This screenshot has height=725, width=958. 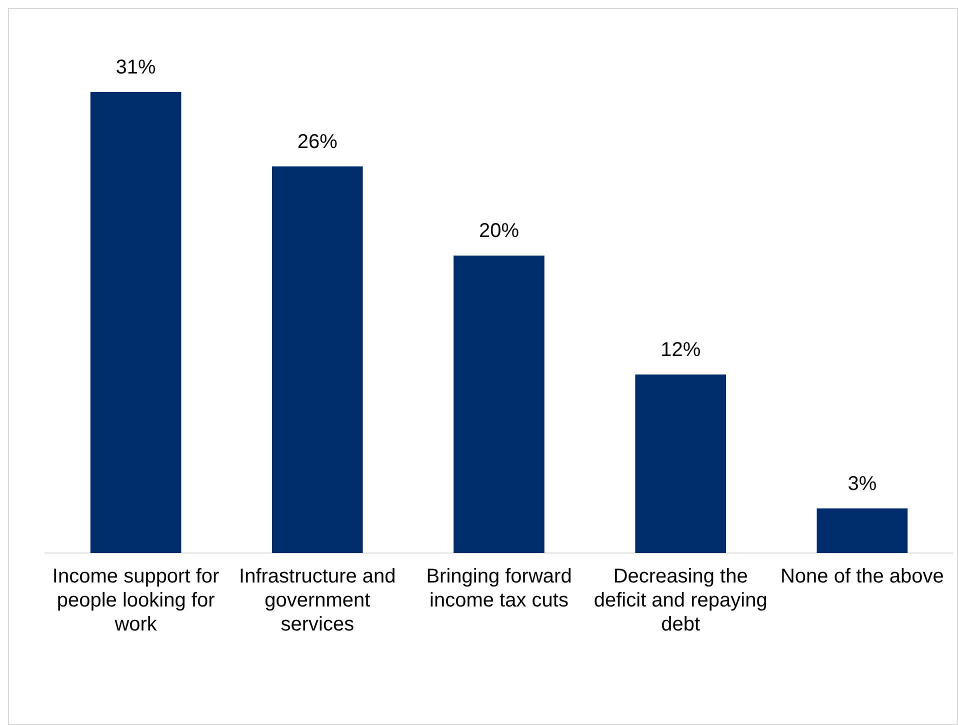 I want to click on x-tick-label: Income support for people looking for work, so click(x=136, y=601).